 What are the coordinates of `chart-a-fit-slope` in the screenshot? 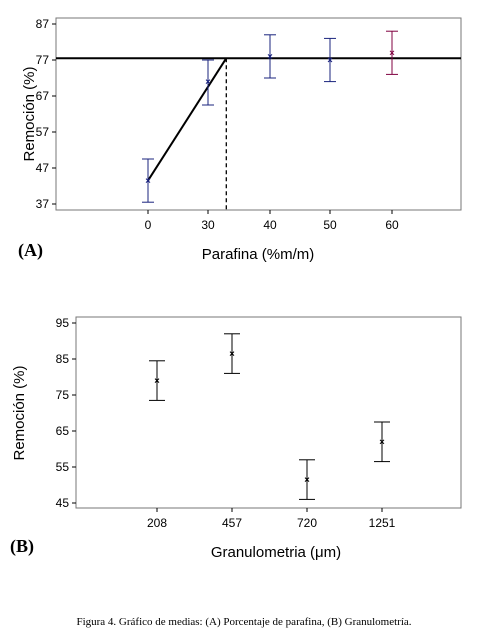 It's located at (187, 119).